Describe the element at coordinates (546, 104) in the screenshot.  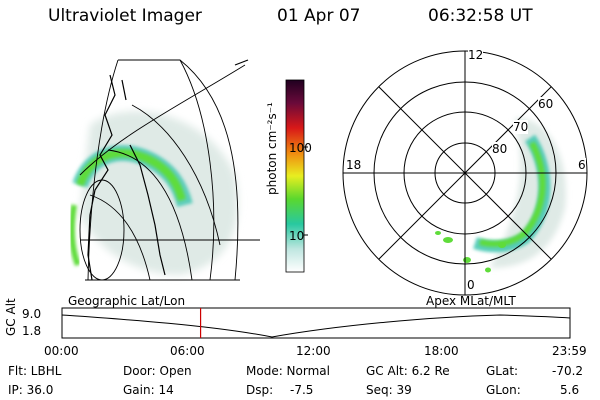
I see `lat-label-60: 60` at that location.